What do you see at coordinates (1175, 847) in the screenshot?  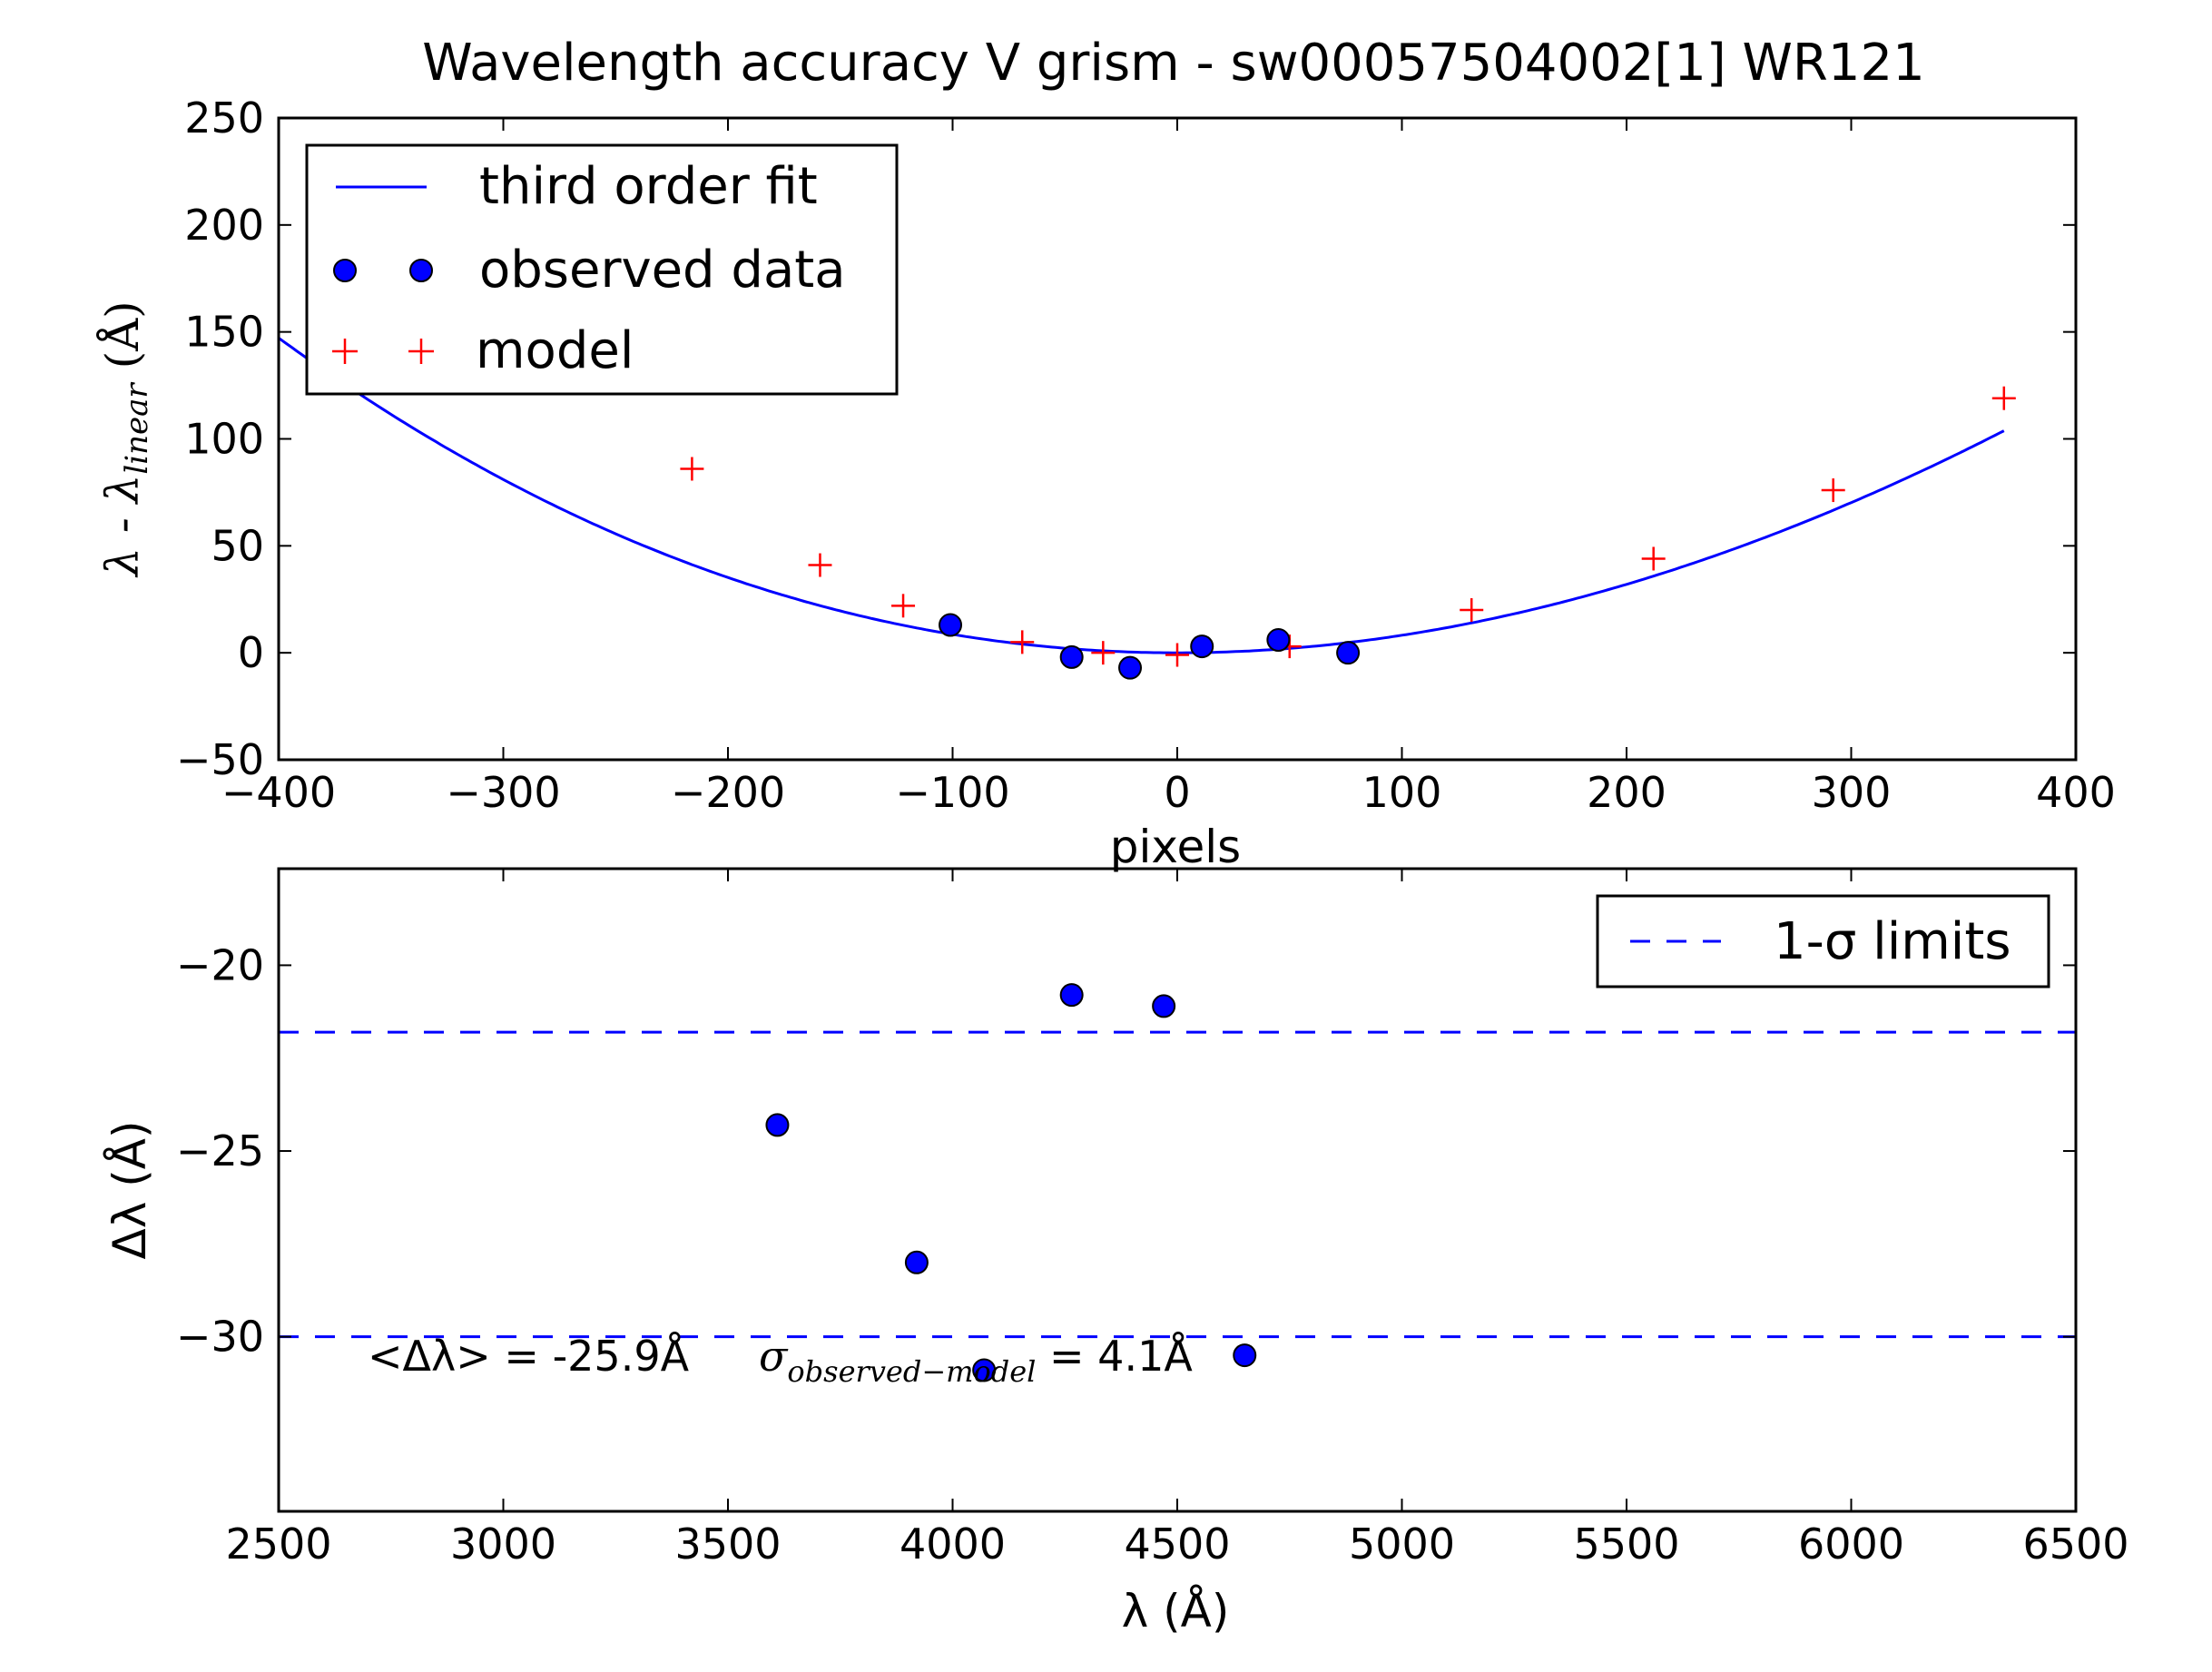 I see `top-x-axis-label: pixels` at bounding box center [1175, 847].